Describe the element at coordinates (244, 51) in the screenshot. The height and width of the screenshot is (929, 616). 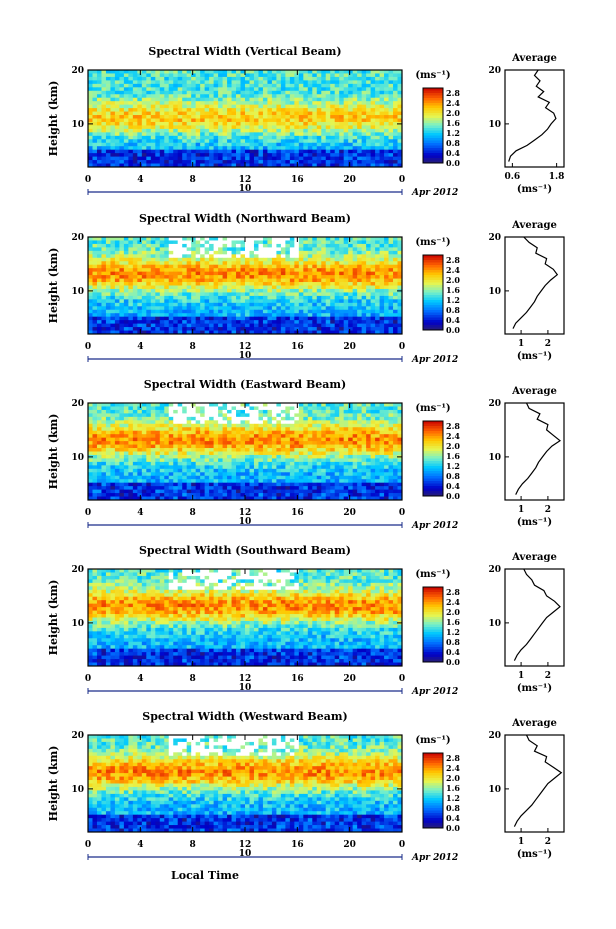
I see `panel-title: Spectral Width (Vertical Beam)` at that location.